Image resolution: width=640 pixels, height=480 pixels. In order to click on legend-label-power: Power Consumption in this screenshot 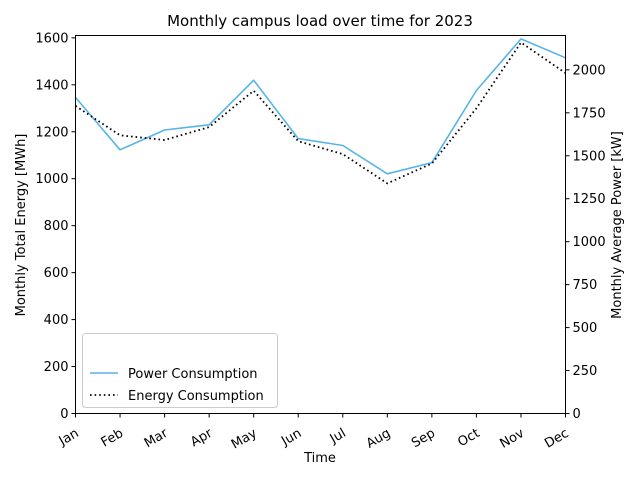, I will do `click(193, 374)`.